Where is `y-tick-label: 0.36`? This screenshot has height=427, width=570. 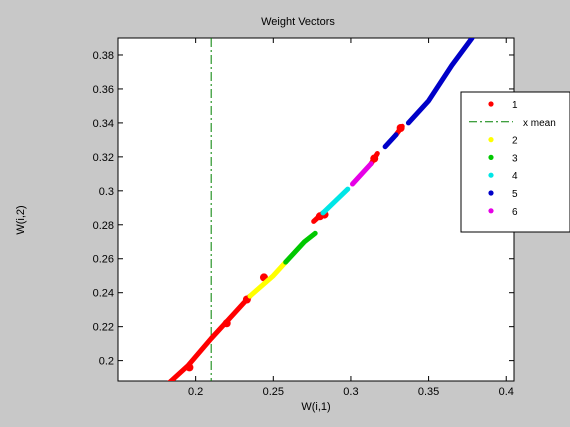
y-tick-label: 0.36 is located at coordinates (103, 90).